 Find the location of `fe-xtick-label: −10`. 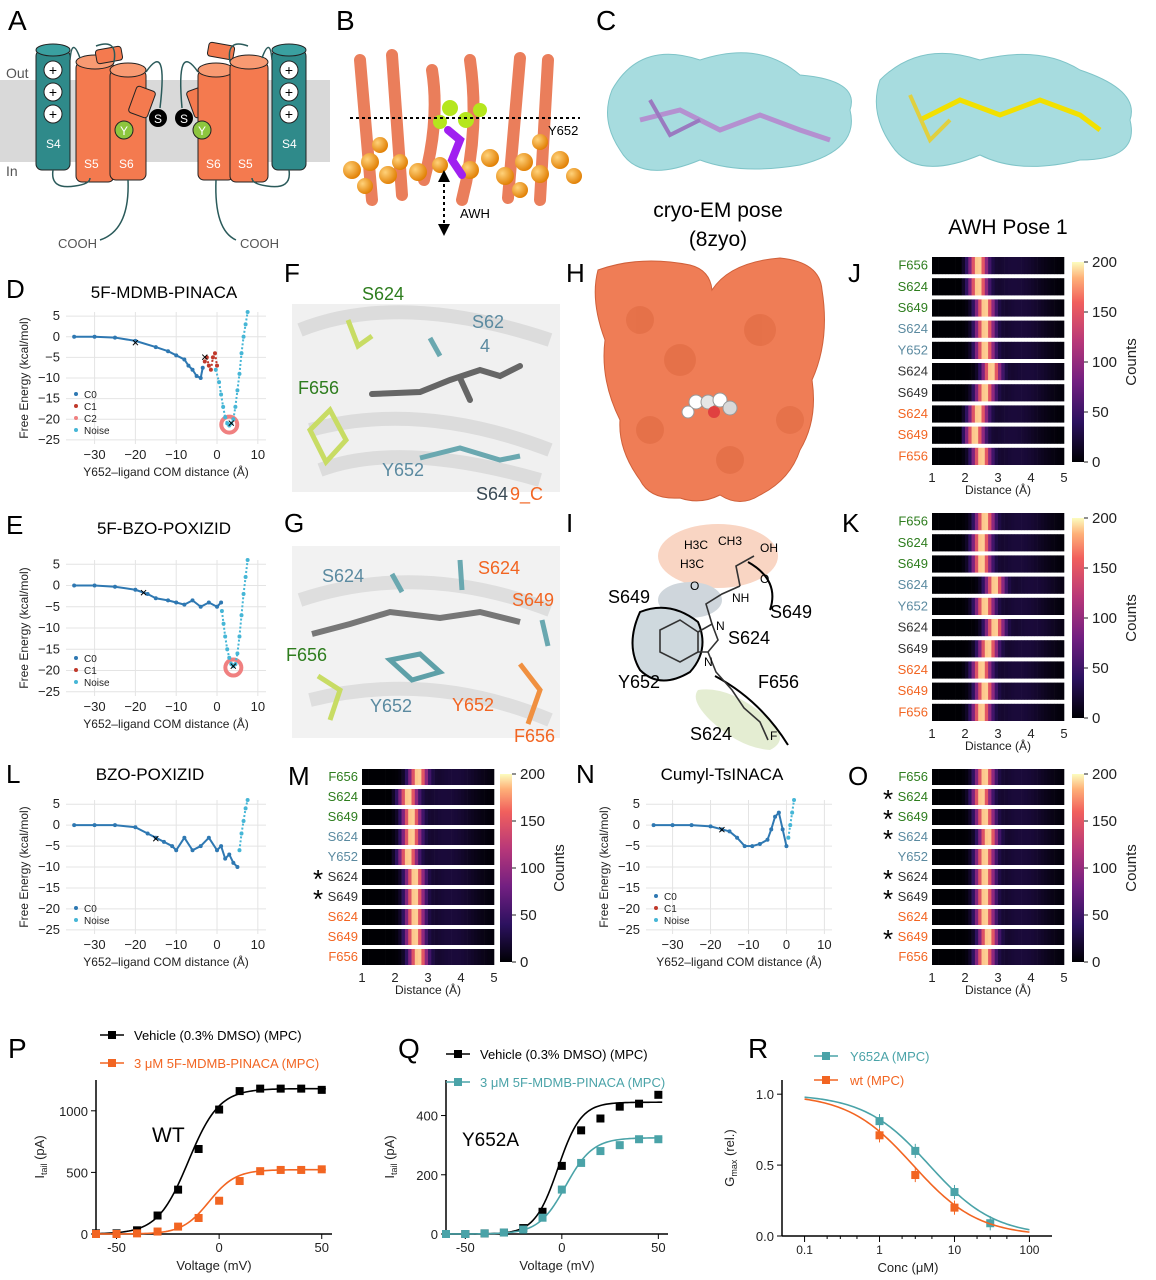

fe-xtick-label: −10 is located at coordinates (176, 944).